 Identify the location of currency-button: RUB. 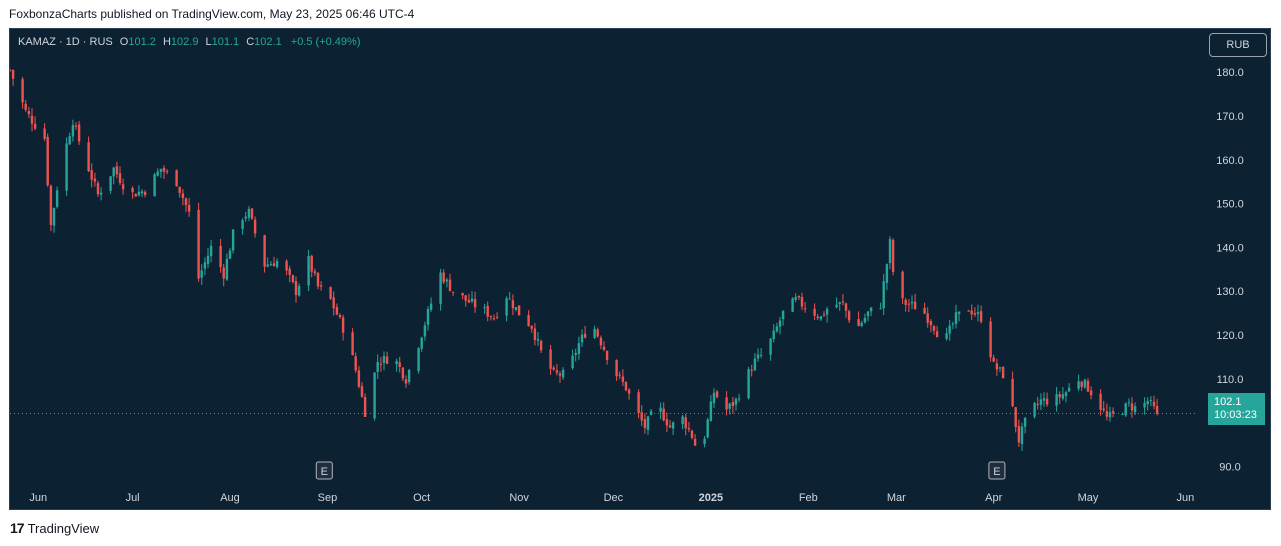
(1238, 45).